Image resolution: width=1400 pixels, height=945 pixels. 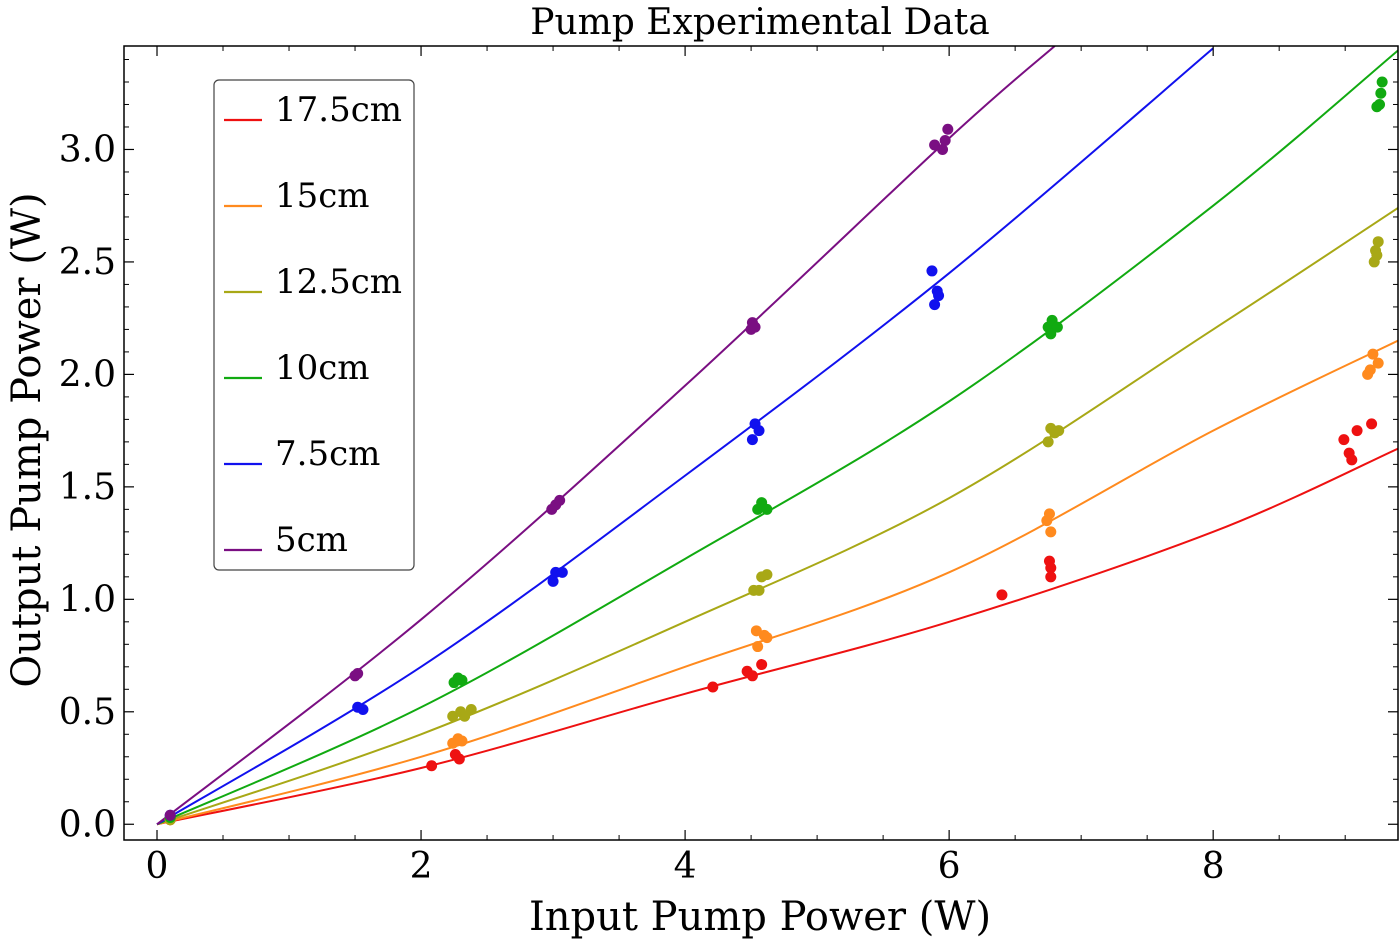 What do you see at coordinates (1213, 866) in the screenshot?
I see `x-tick-label: 8` at bounding box center [1213, 866].